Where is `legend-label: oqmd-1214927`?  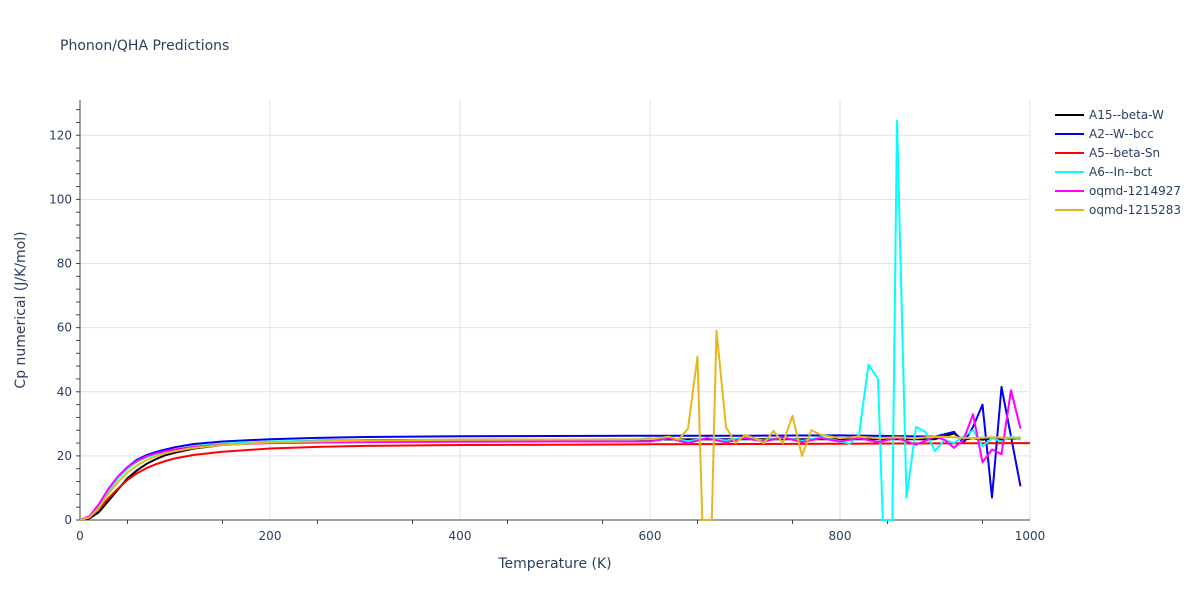 legend-label: oqmd-1214927 is located at coordinates (1135, 191).